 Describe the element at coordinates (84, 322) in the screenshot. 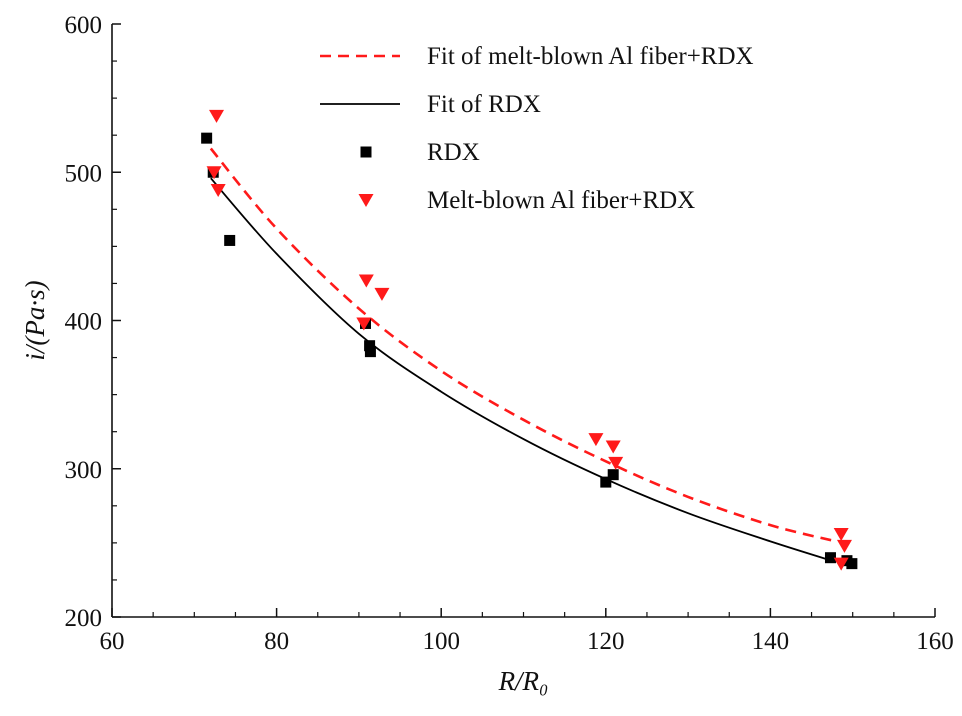

I see `y-tick-label: 400` at that location.